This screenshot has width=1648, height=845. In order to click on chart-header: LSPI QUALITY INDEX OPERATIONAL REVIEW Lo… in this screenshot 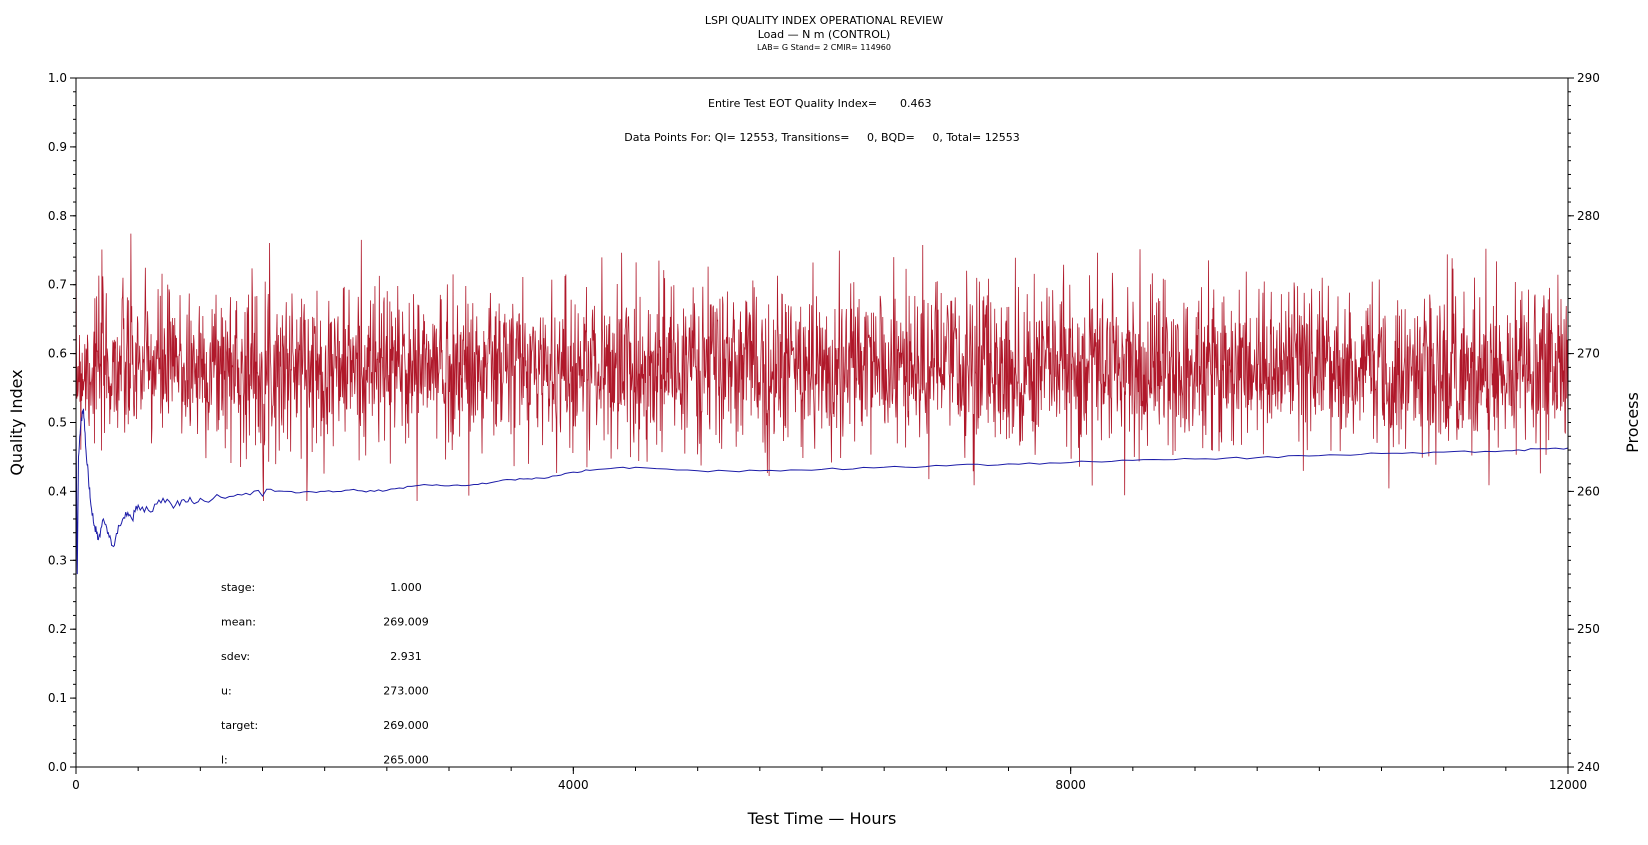, I will do `click(824, 33)`.